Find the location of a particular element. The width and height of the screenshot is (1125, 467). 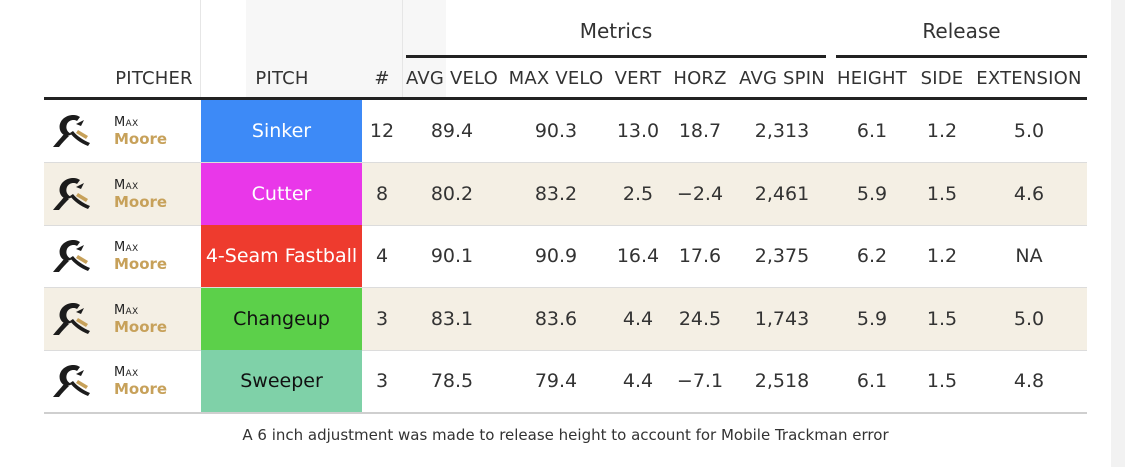

max-velo-cell: 83.6 is located at coordinates (556, 318).